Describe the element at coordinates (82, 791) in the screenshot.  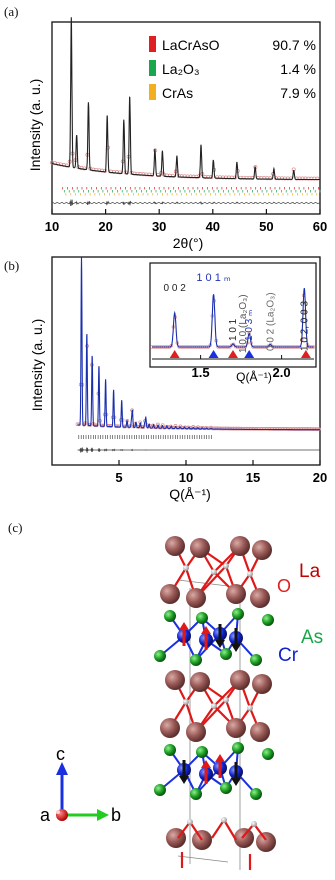
I see `axes-triad` at that location.